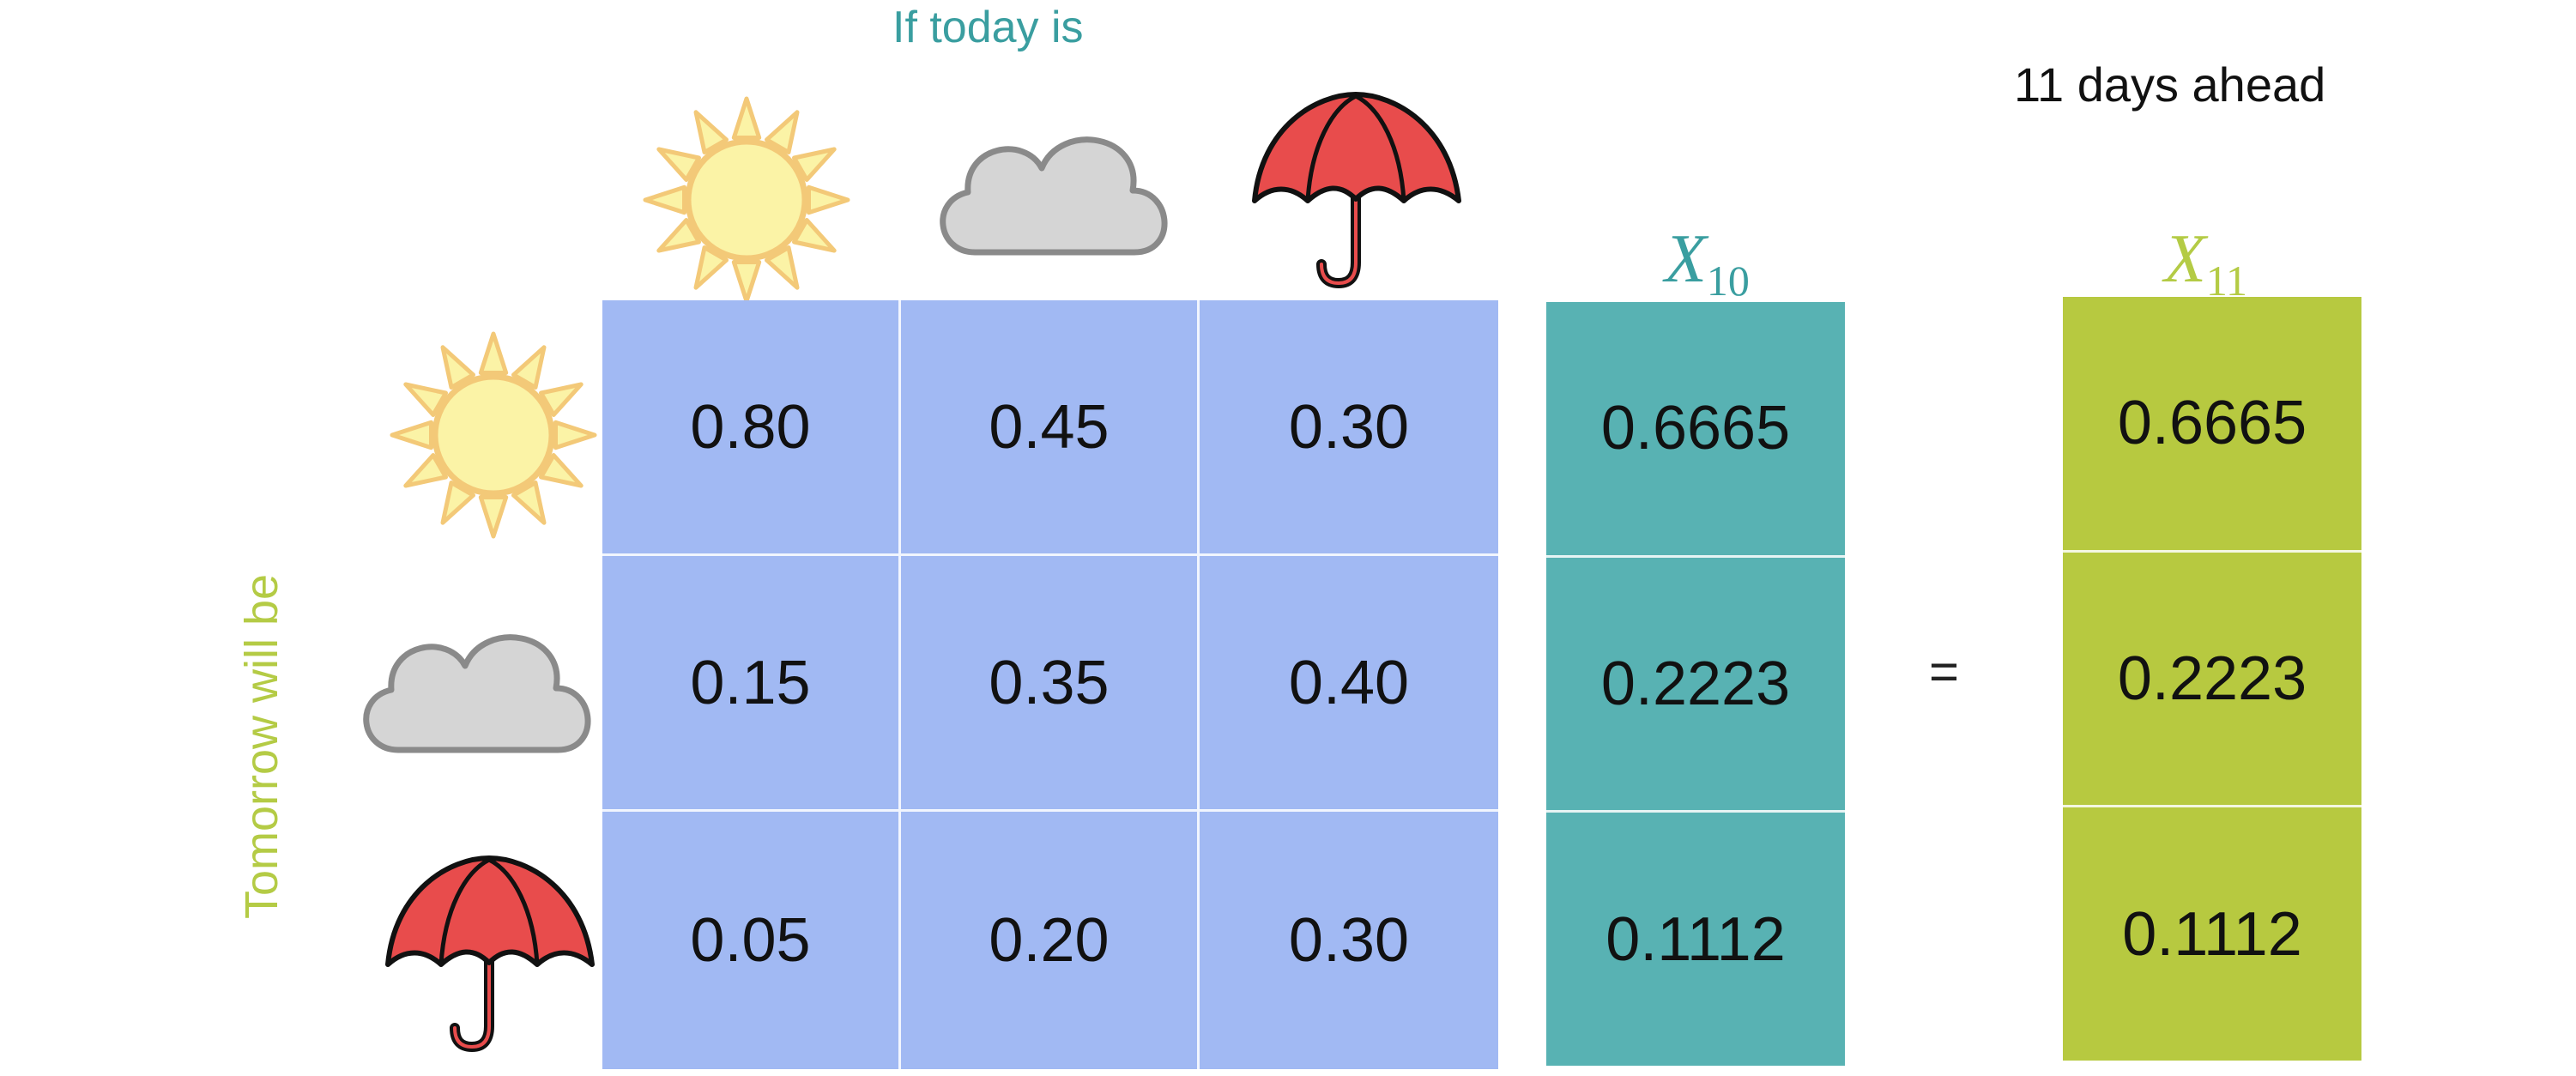  What do you see at coordinates (1050, 940) in the screenshot?
I see `matrix-cell: 0.20` at bounding box center [1050, 940].